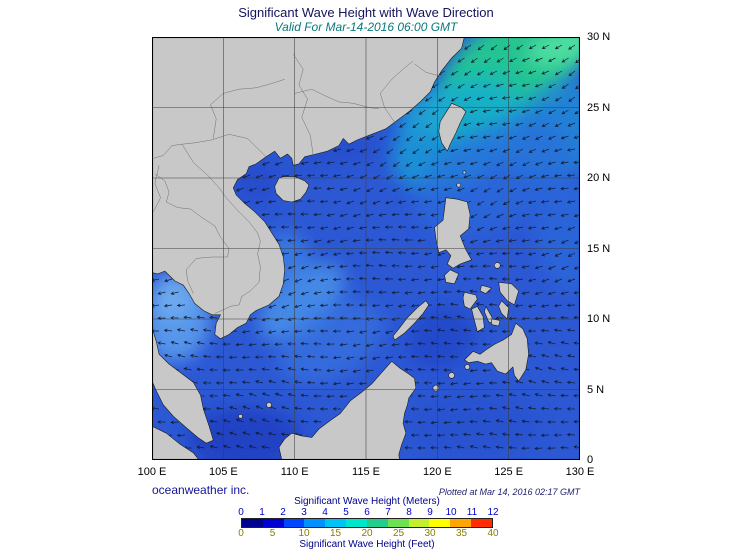 The image size is (755, 560). What do you see at coordinates (493, 512) in the screenshot?
I see `meters-tick: 12` at bounding box center [493, 512].